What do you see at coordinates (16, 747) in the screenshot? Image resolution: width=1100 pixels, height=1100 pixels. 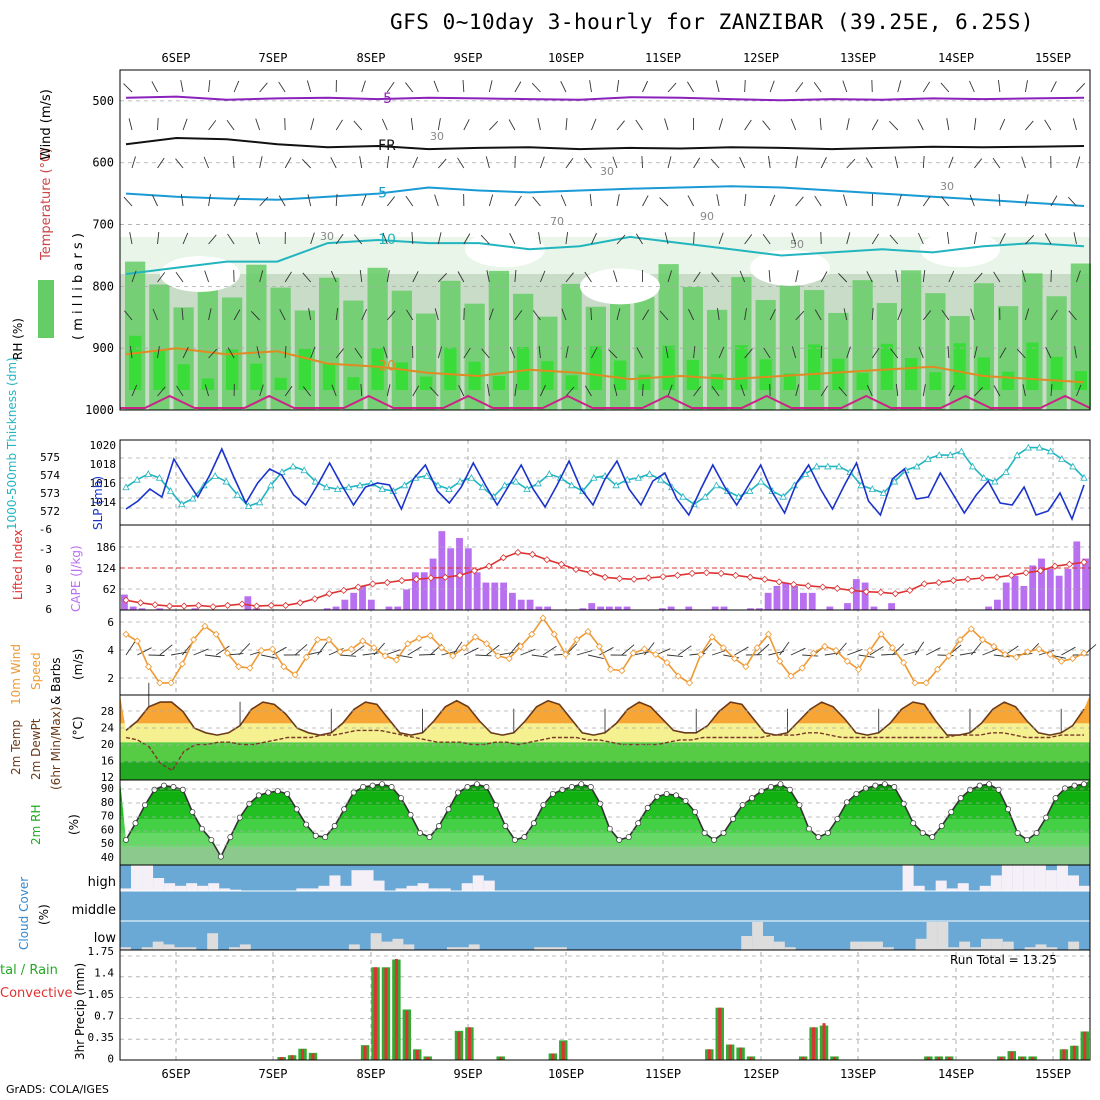 I see `temp-axis-label: 2m Temp` at bounding box center [16, 747].